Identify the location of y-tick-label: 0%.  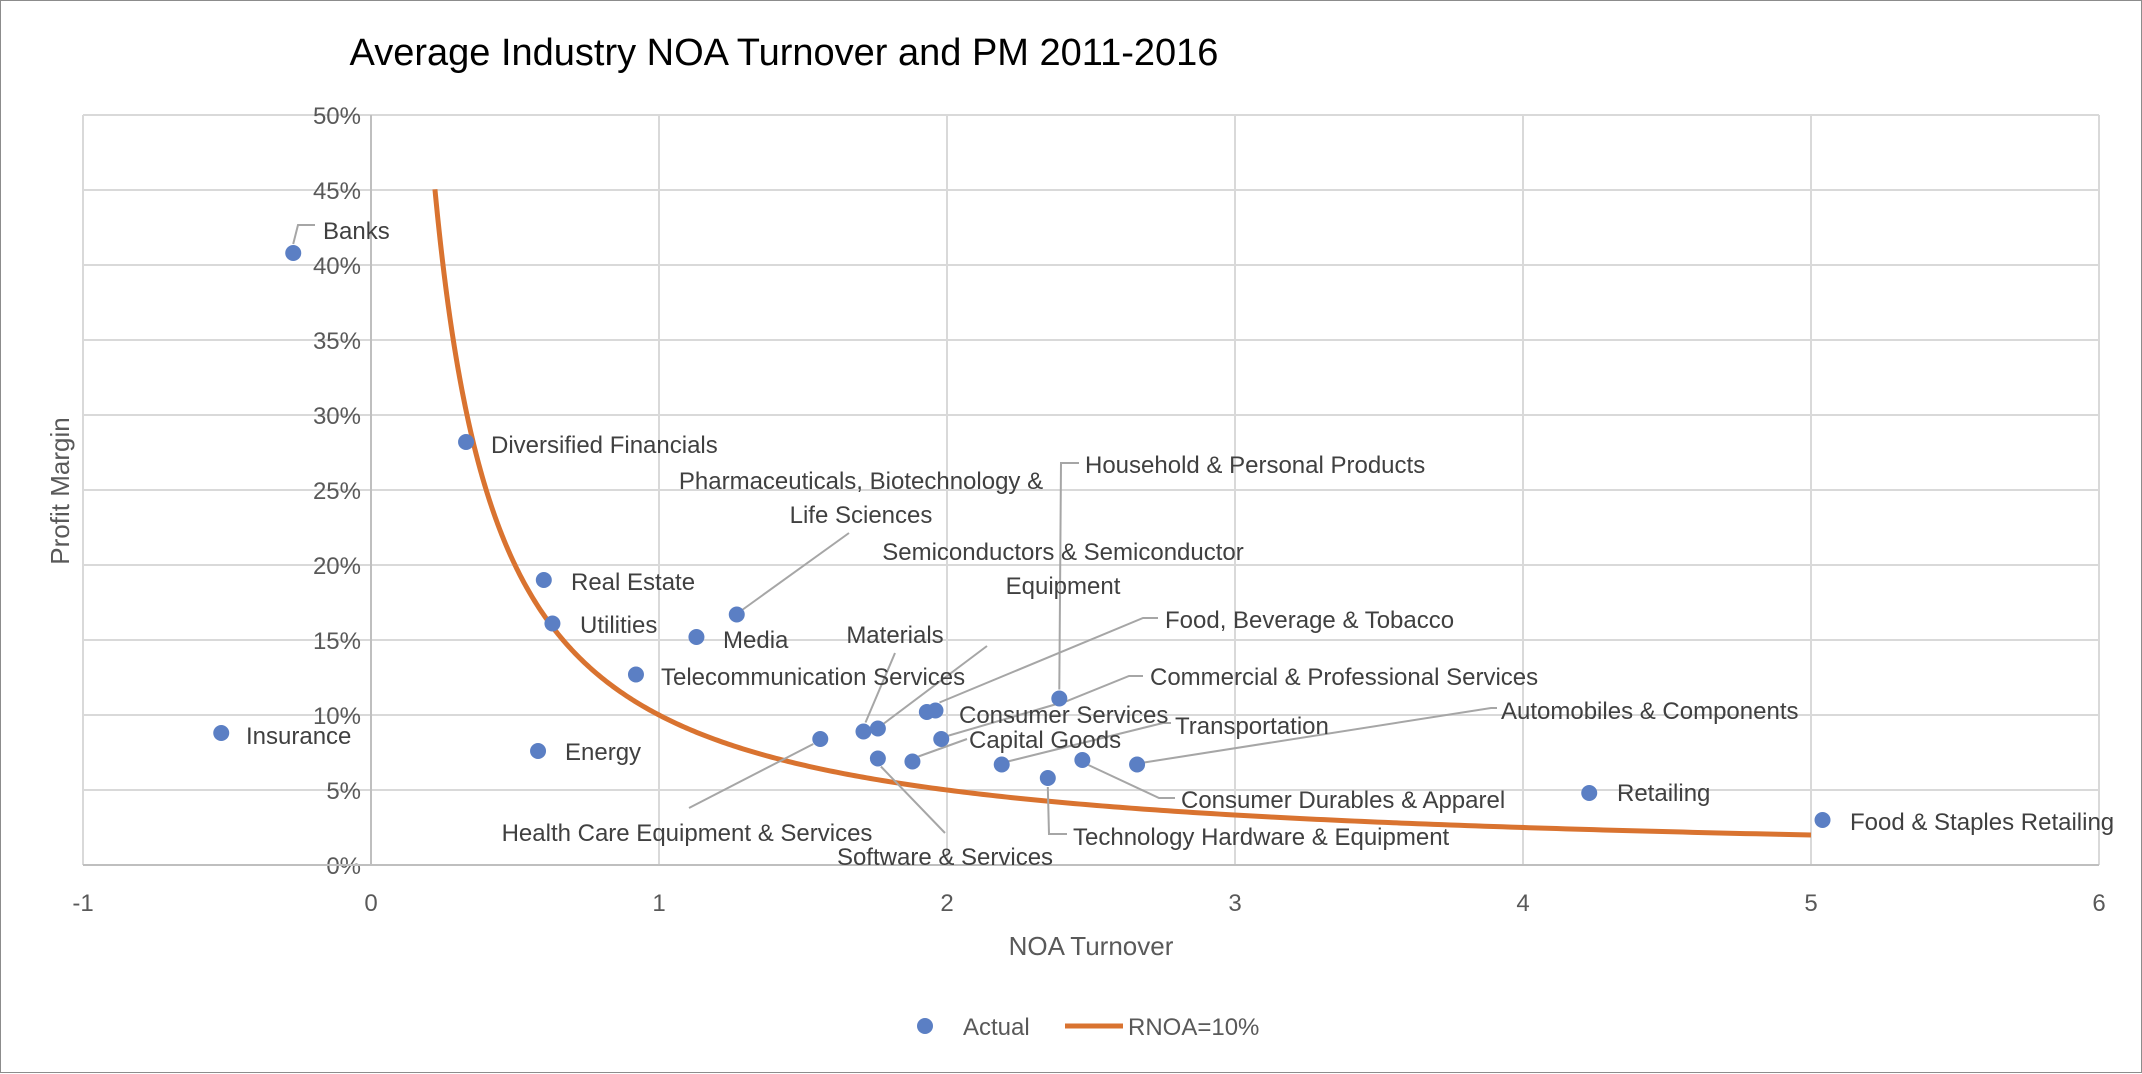
(343, 866).